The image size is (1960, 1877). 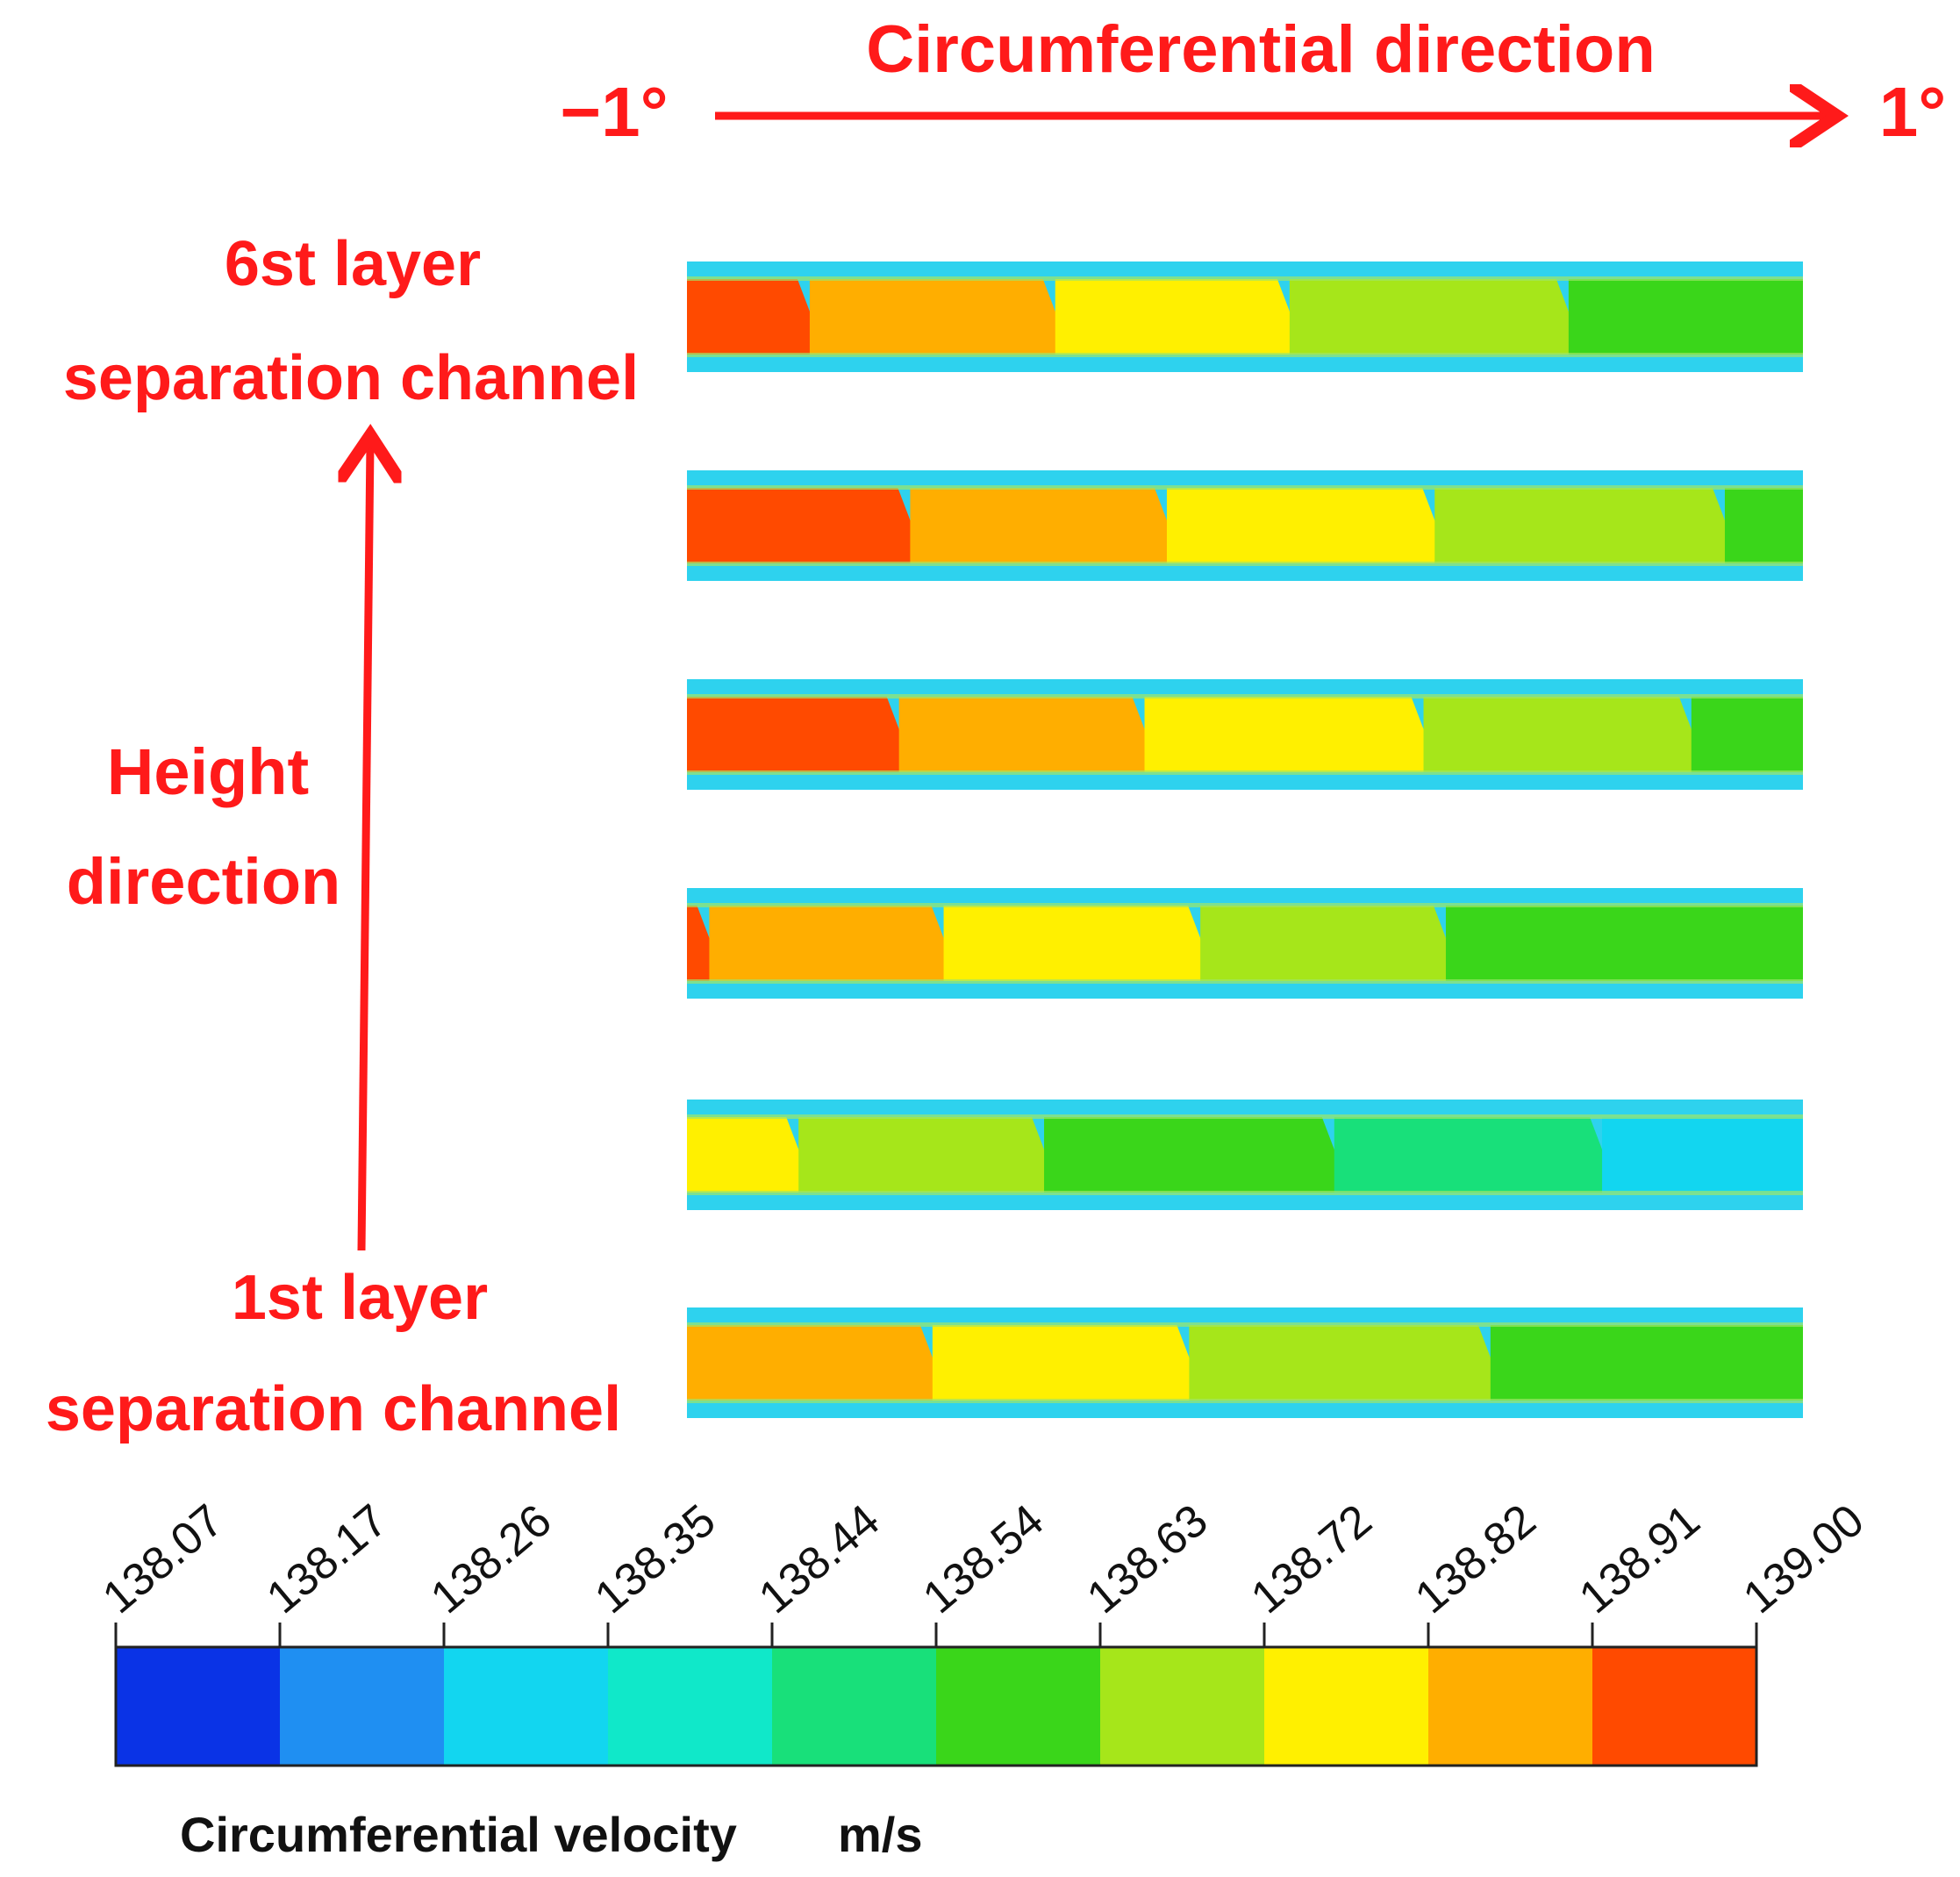 I want to click on colorbar-tick-label: 138.07, so click(x=162, y=1560).